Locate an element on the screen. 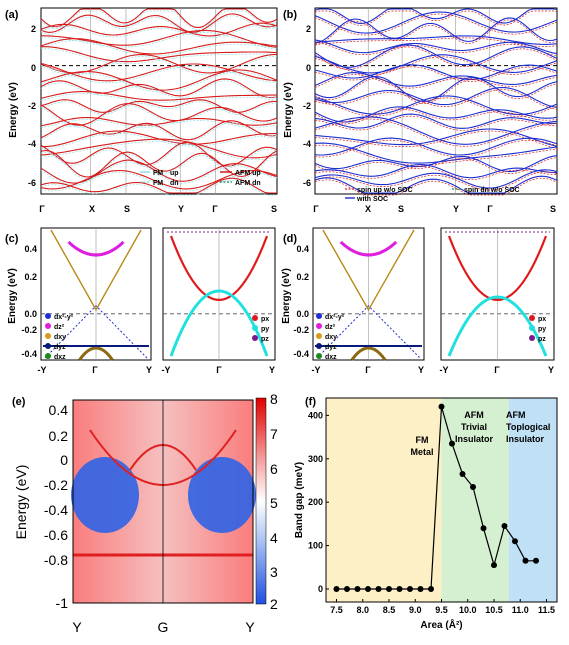  panel-c-ytick: 0.0 is located at coordinates (30, 314).